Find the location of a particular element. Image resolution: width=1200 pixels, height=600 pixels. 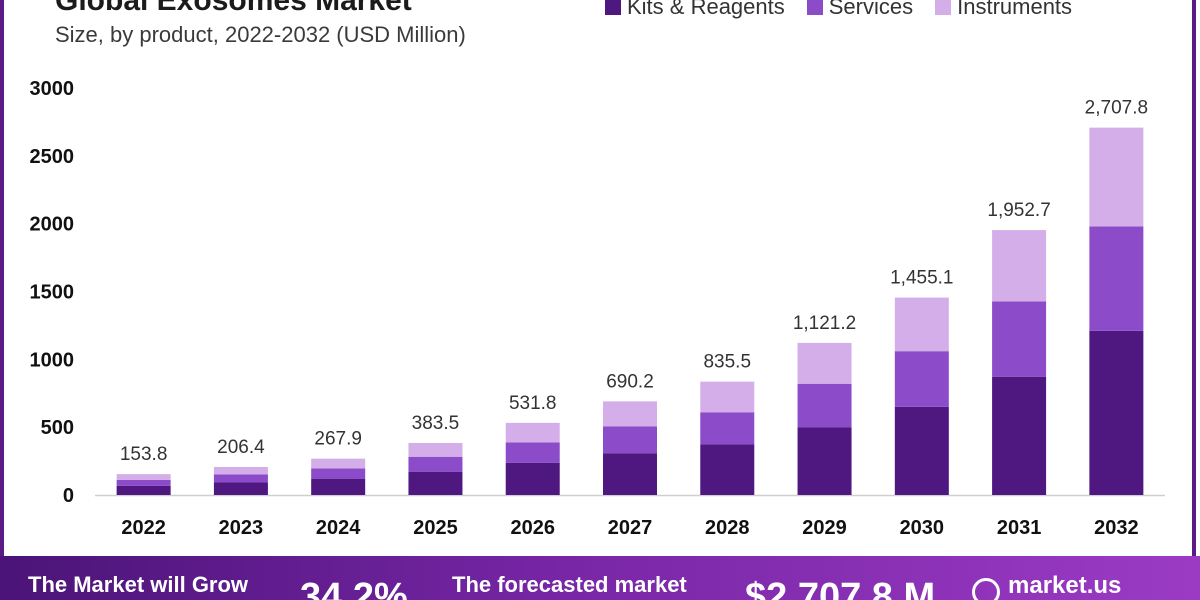

data-label-total: 153.8 is located at coordinates (144, 454).